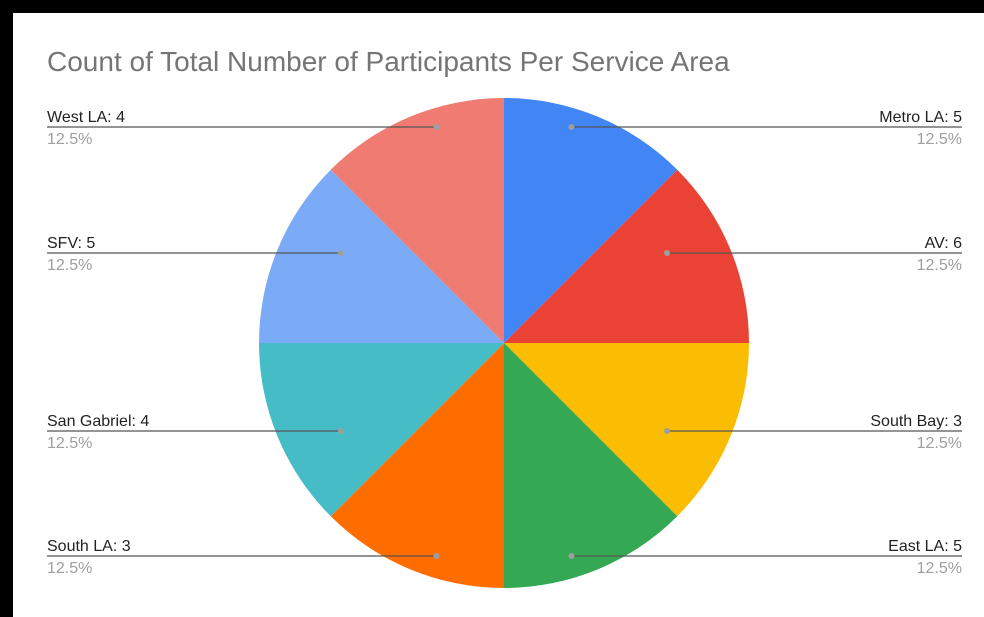 The width and height of the screenshot is (984, 617). Describe the element at coordinates (381, 430) in the screenshot. I see `pie-slice-san-gabriel` at that location.